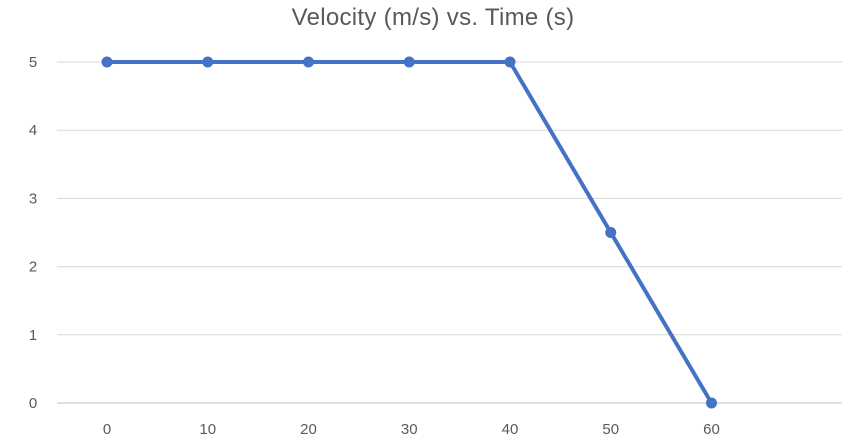 The height and width of the screenshot is (442, 842). Describe the element at coordinates (207, 429) in the screenshot. I see `x-tick-label-10: 10` at that location.